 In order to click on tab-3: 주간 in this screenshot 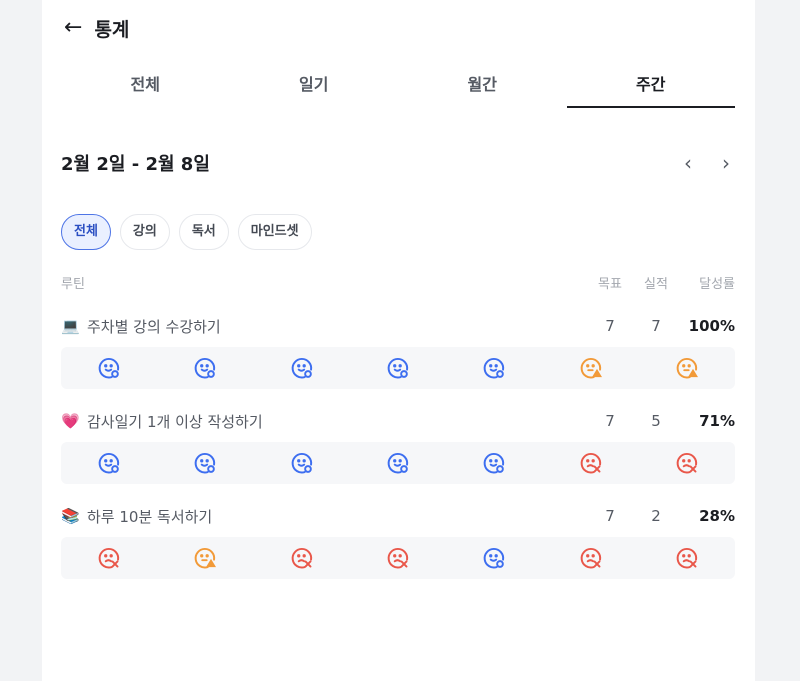, I will do `click(650, 87)`.